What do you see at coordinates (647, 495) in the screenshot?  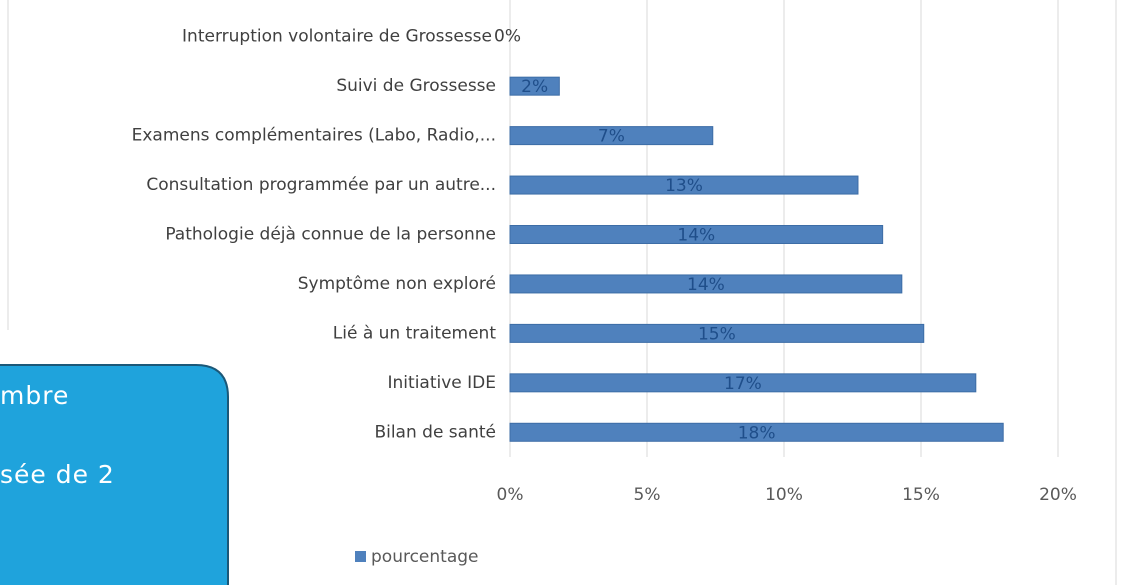 I see `x-tick-label: 5%` at bounding box center [647, 495].